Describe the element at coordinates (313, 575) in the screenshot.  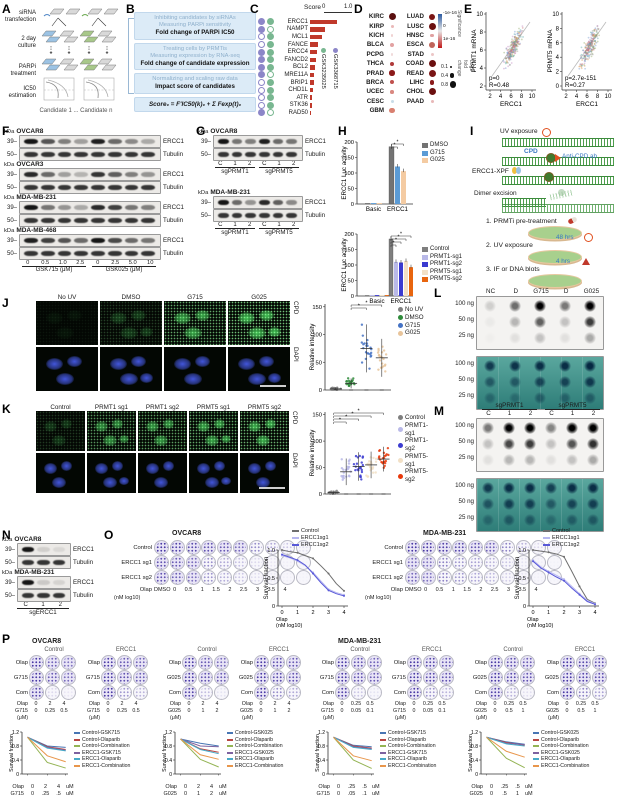
I see `survival-line` at that location.